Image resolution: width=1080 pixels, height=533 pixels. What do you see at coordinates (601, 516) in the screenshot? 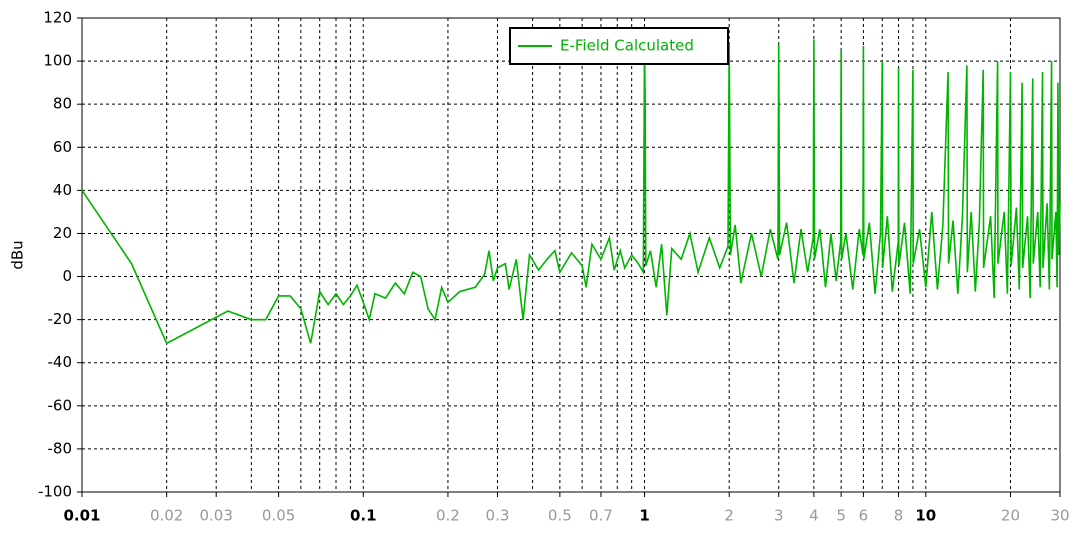
I see `x-tick-label: 0.7` at bounding box center [601, 516].